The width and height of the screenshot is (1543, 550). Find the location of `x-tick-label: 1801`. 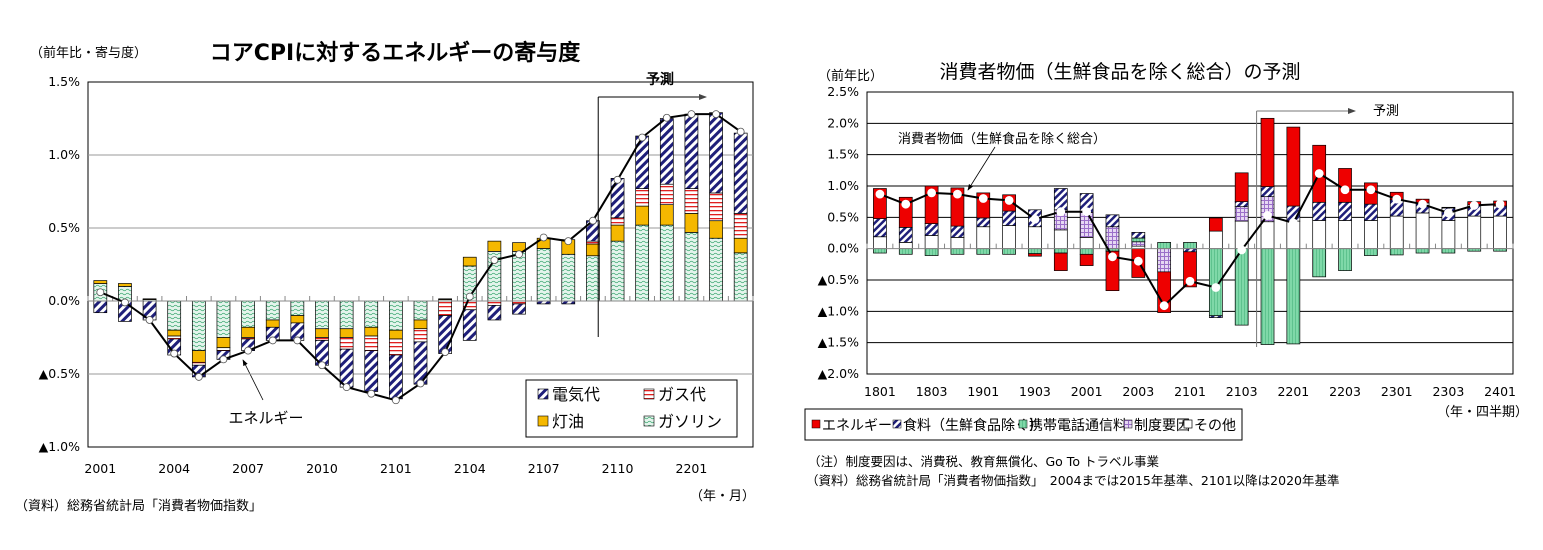

x-tick-label: 1801 is located at coordinates (880, 391).